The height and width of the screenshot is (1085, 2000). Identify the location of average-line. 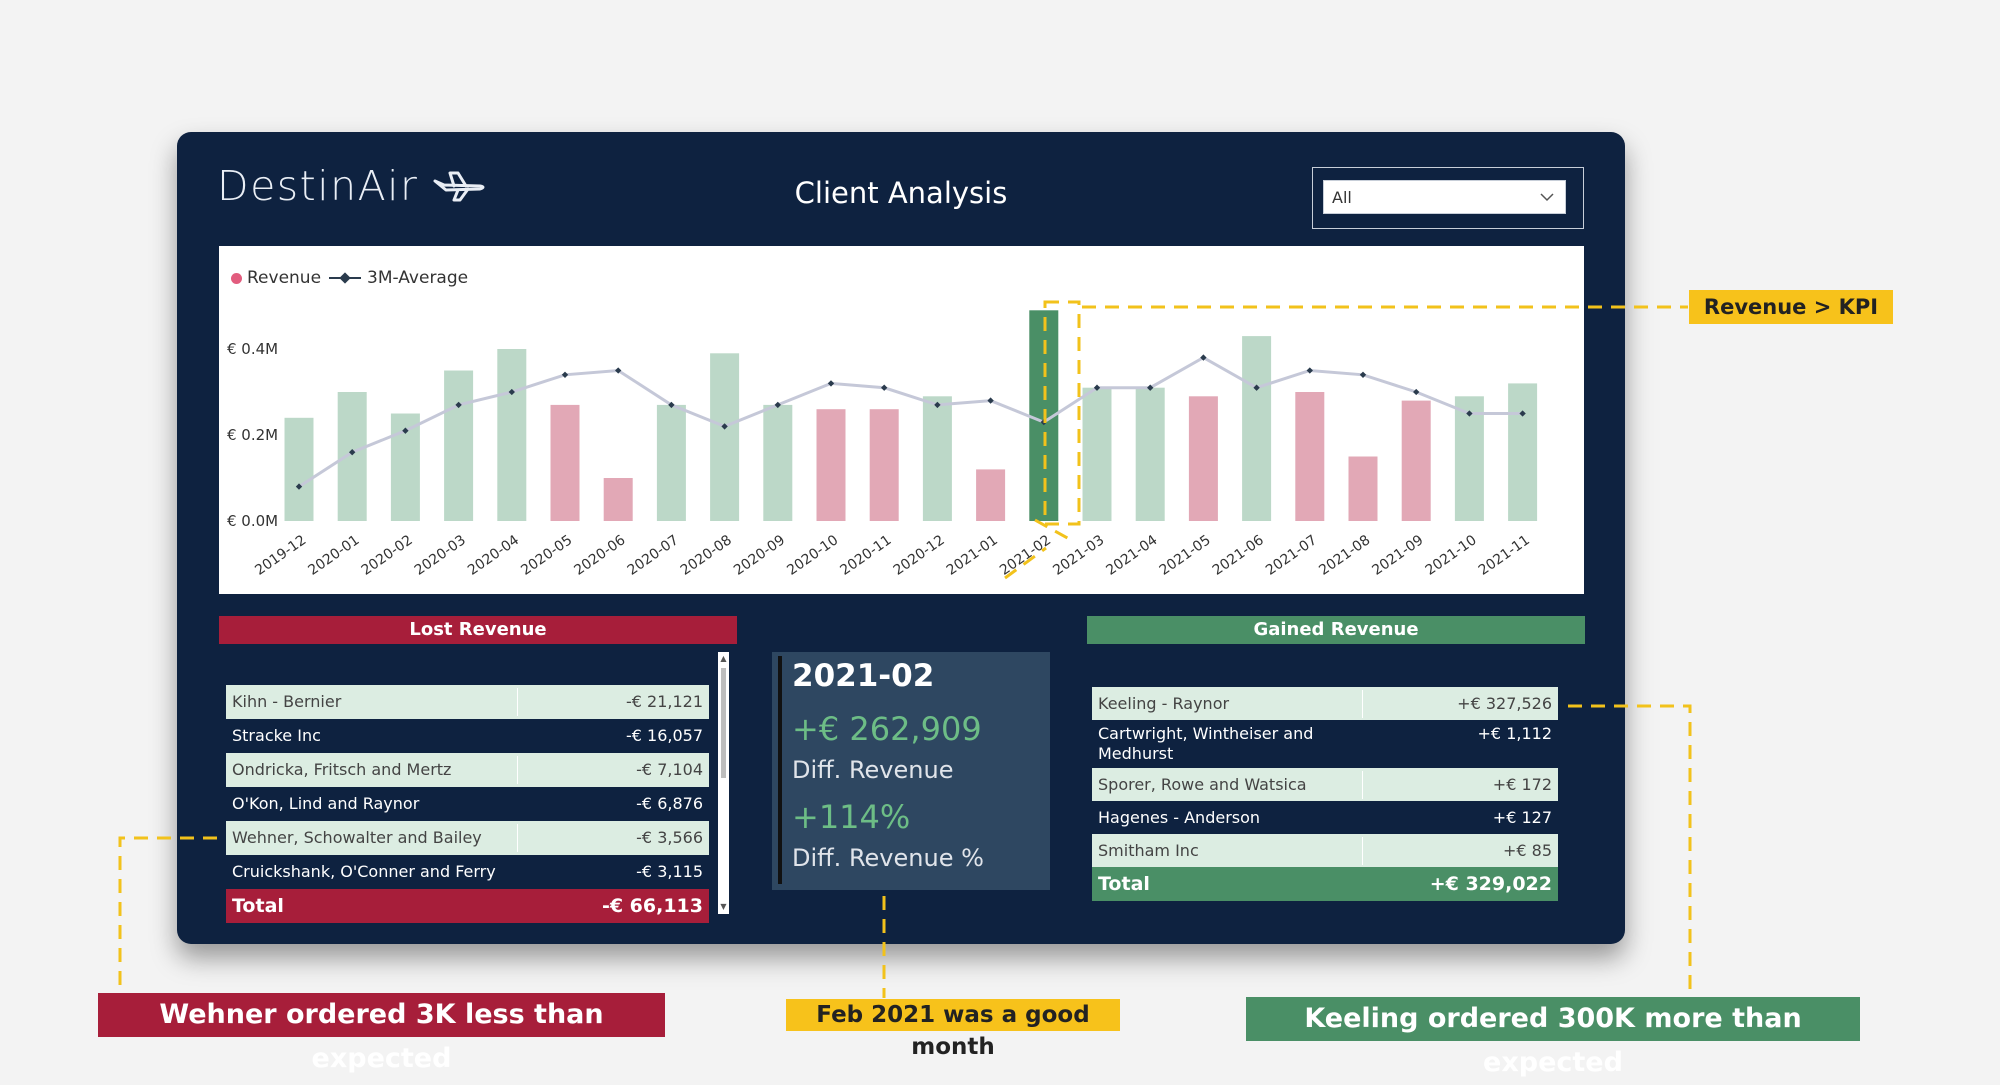
(910, 421).